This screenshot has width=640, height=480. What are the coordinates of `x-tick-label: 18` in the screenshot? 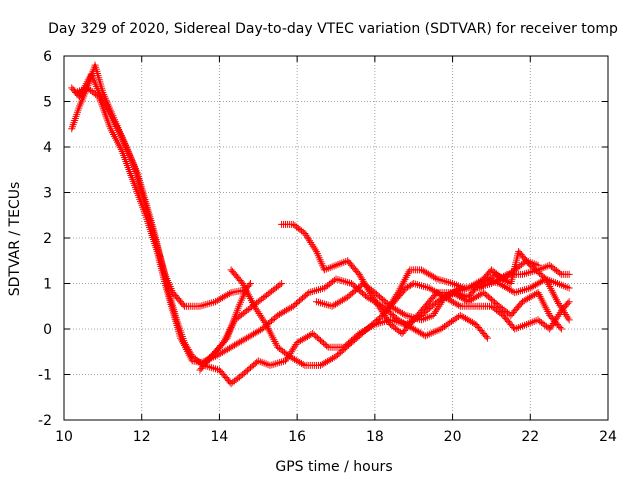 It's located at (375, 437).